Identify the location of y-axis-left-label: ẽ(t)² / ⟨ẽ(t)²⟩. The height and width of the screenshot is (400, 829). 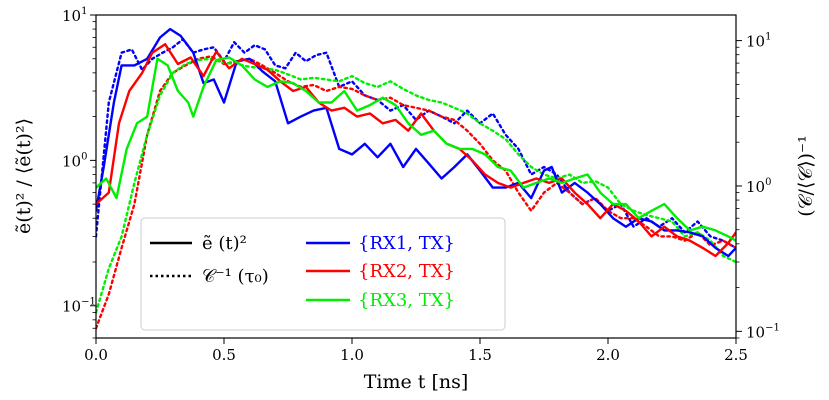
(24, 176).